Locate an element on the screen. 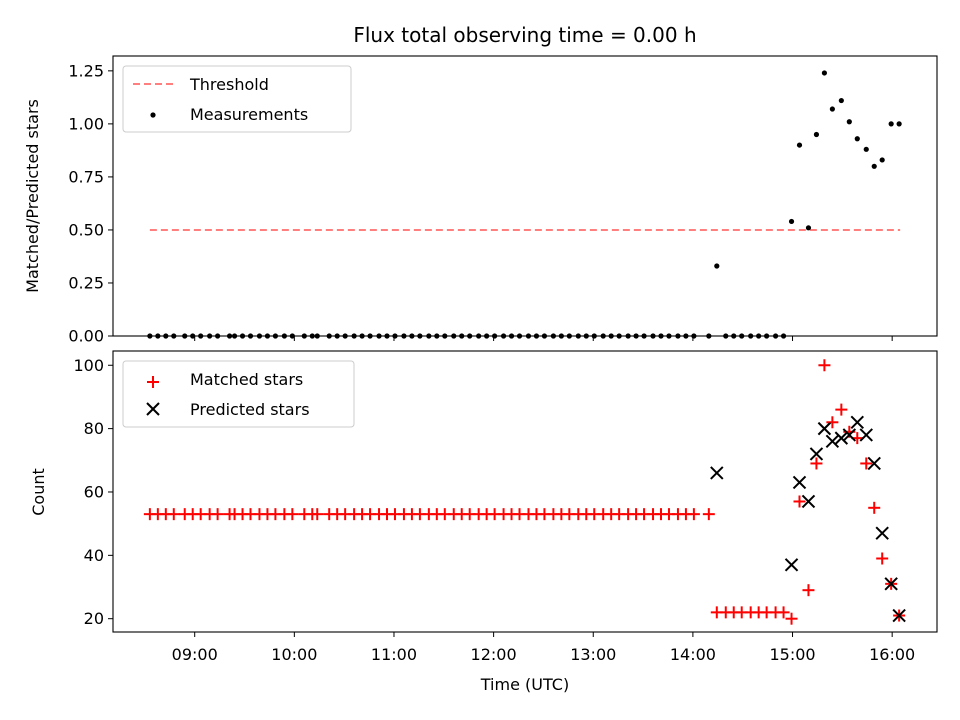 The height and width of the screenshot is (720, 960). y-tick-label: 0.00 is located at coordinates (86, 336).